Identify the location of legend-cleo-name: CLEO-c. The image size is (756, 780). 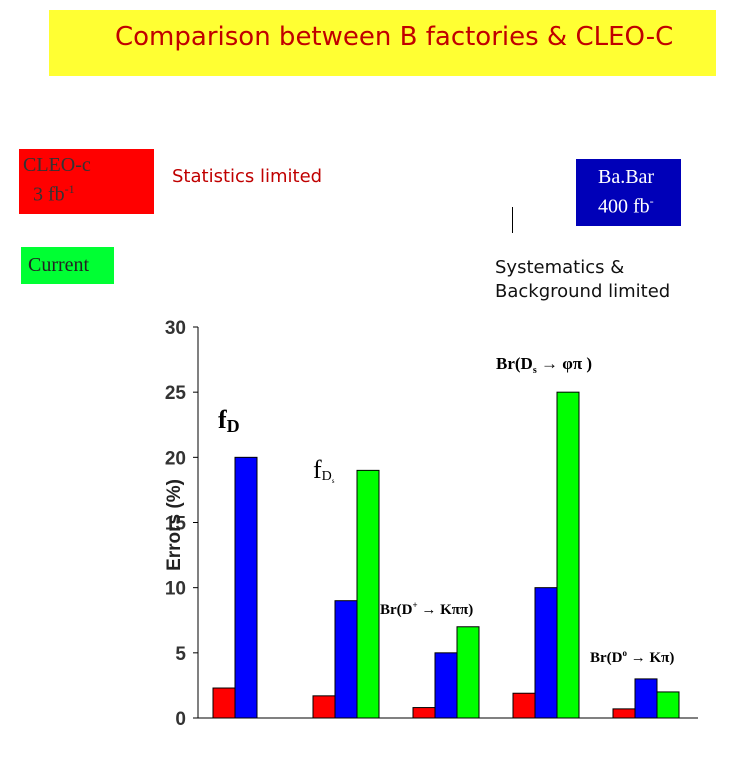
(57, 165).